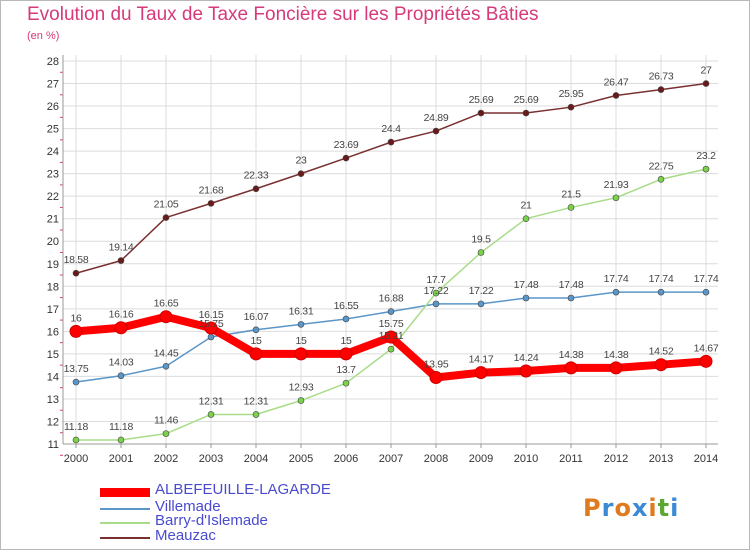  Describe the element at coordinates (121, 248) in the screenshot. I see `data-label: 19.14` at that location.